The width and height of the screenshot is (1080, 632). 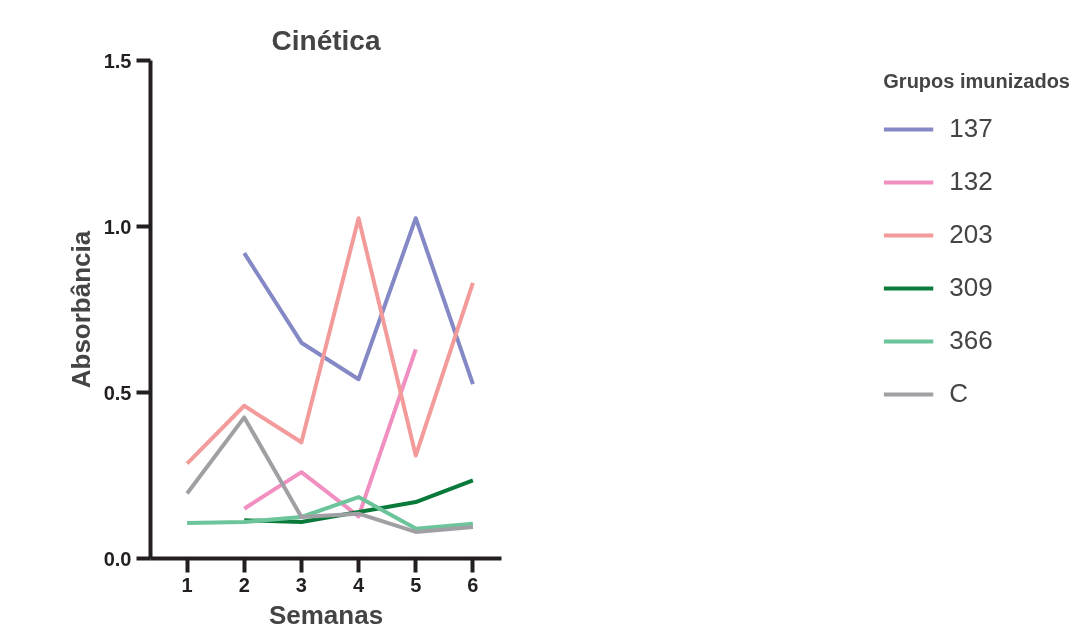 What do you see at coordinates (80, 309) in the screenshot?
I see `y-axis-title: Absorbância` at bounding box center [80, 309].